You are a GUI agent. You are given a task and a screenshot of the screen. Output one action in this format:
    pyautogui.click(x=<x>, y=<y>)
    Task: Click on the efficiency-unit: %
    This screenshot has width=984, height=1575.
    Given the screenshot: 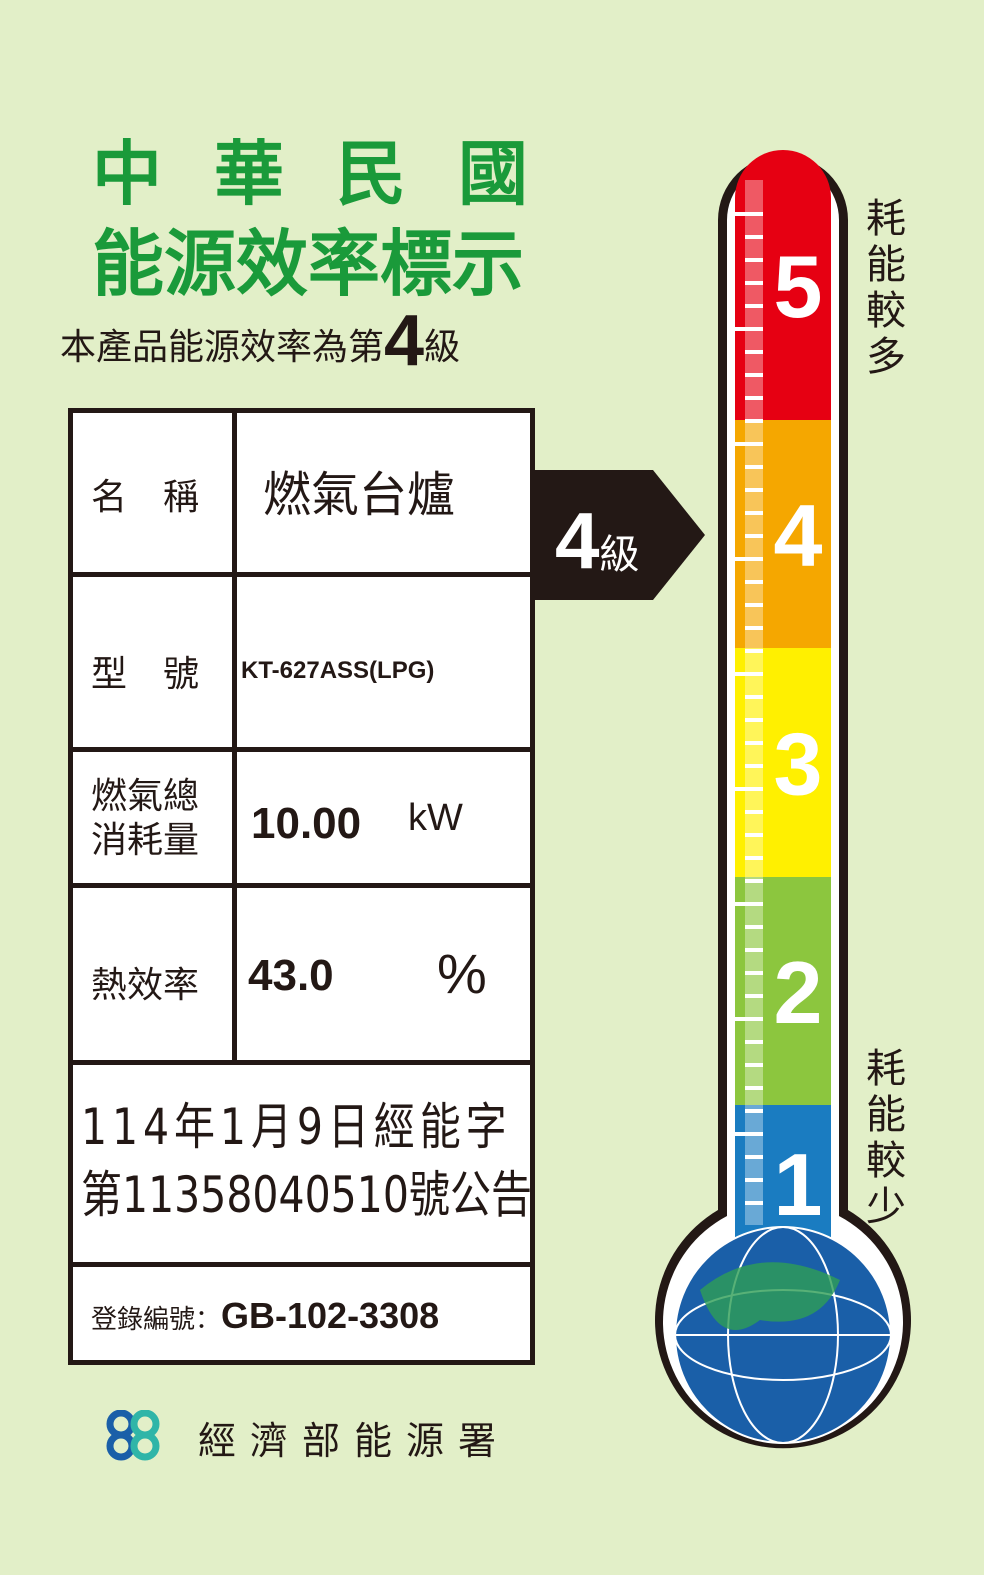 What is the action you would take?
    pyautogui.click(x=462, y=973)
    